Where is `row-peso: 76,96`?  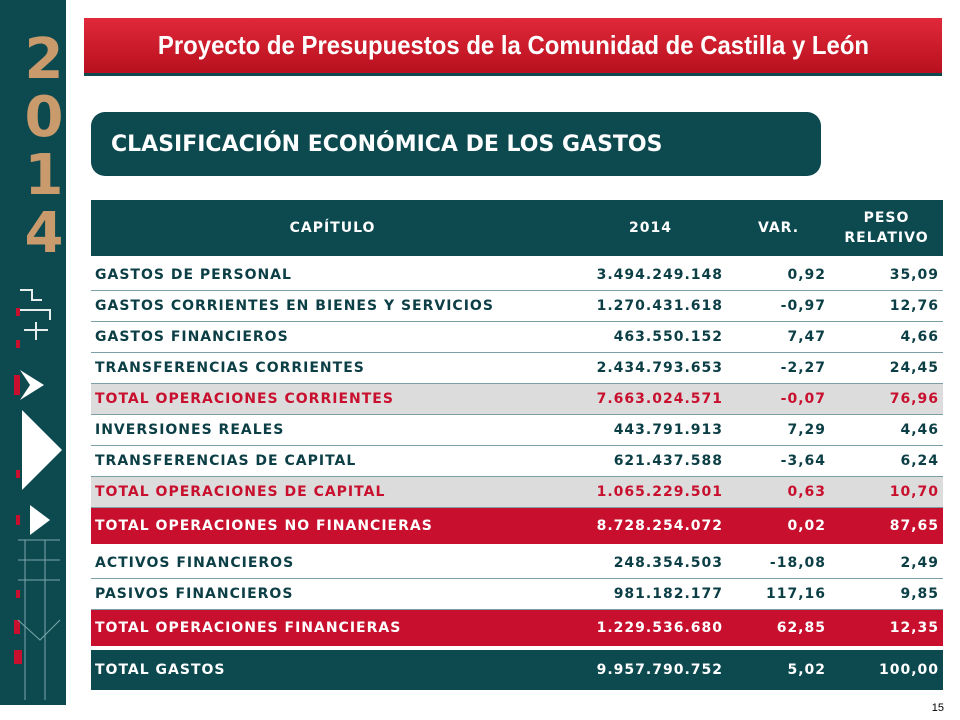 row-peso: 76,96 is located at coordinates (886, 399).